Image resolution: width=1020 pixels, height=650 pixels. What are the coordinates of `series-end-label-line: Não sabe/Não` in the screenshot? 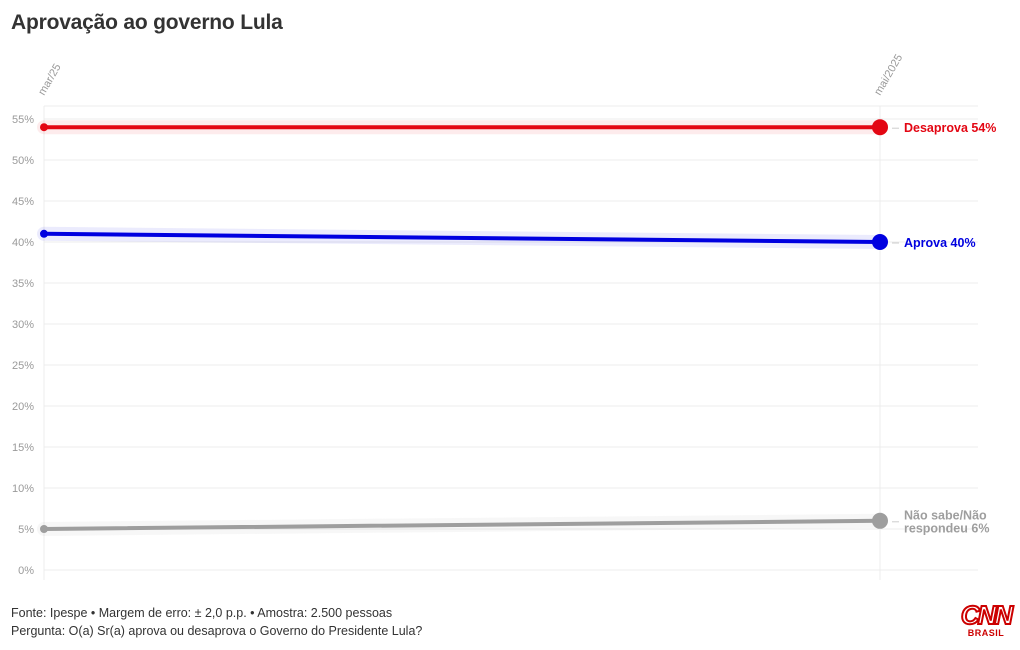 It's located at (945, 515).